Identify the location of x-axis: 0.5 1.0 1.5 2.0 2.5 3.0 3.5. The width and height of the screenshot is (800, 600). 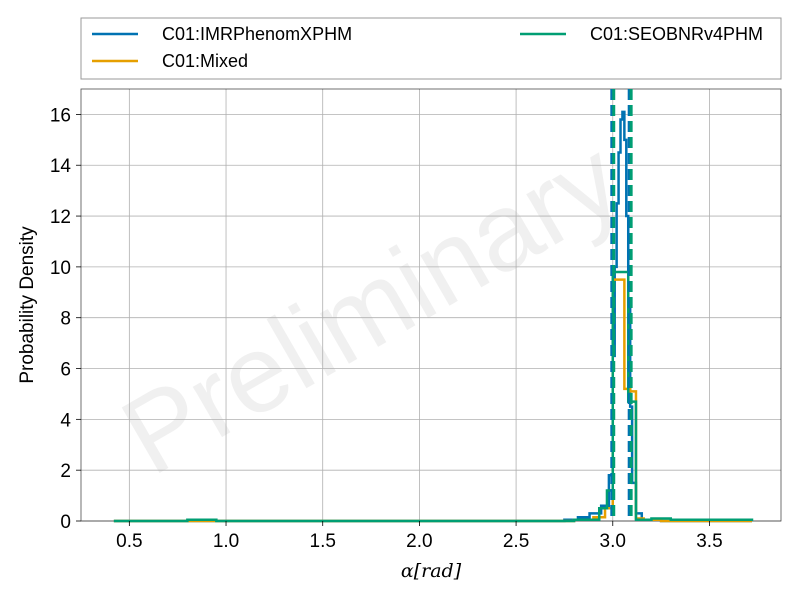
(419, 536).